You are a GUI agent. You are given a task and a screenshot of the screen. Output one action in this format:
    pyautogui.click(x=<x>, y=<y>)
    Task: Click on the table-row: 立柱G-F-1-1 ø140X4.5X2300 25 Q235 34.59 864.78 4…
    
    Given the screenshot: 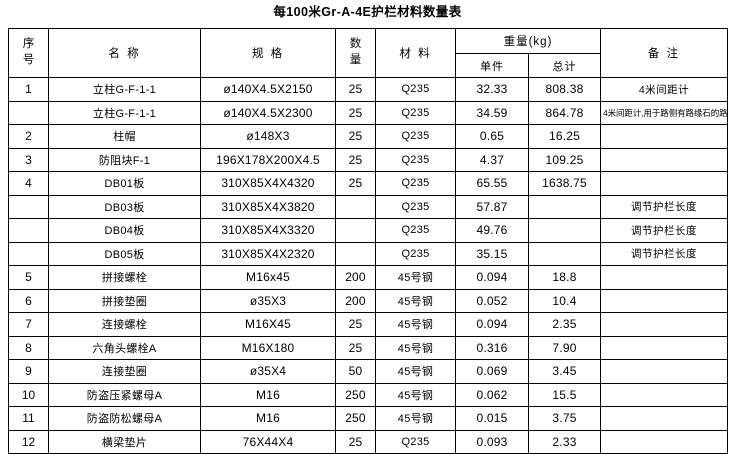 What is the action you would take?
    pyautogui.click(x=368, y=112)
    